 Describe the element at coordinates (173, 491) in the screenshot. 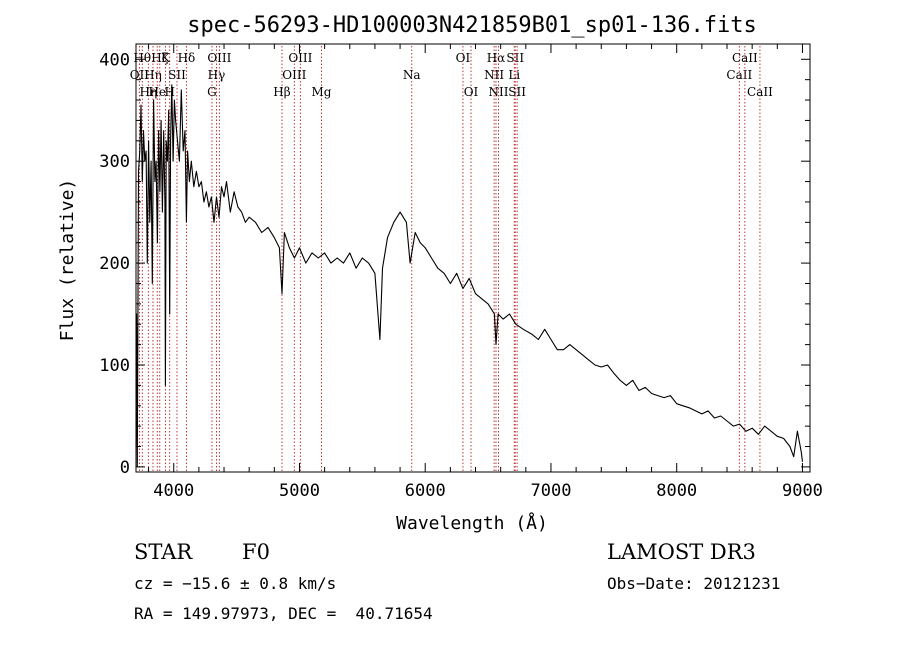

I see `x-tick-label: 4000` at that location.